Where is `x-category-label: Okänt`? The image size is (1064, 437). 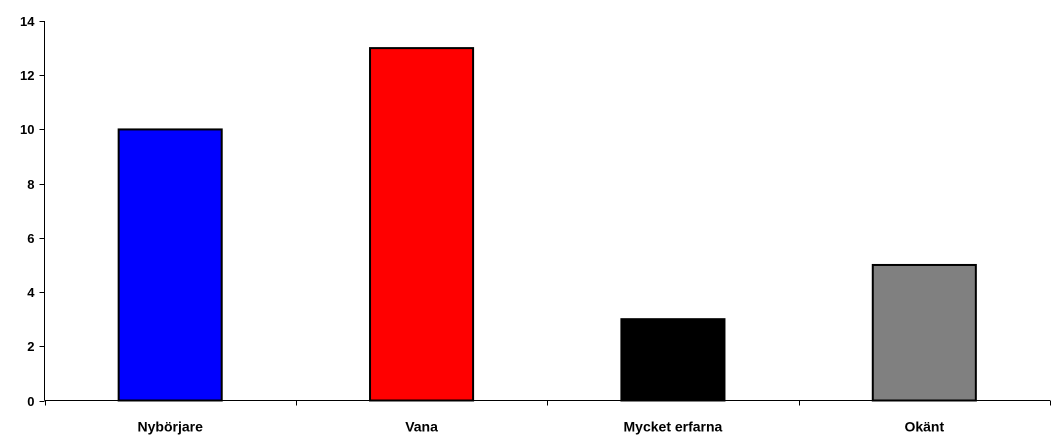
x-category-label: Okänt is located at coordinates (924, 427).